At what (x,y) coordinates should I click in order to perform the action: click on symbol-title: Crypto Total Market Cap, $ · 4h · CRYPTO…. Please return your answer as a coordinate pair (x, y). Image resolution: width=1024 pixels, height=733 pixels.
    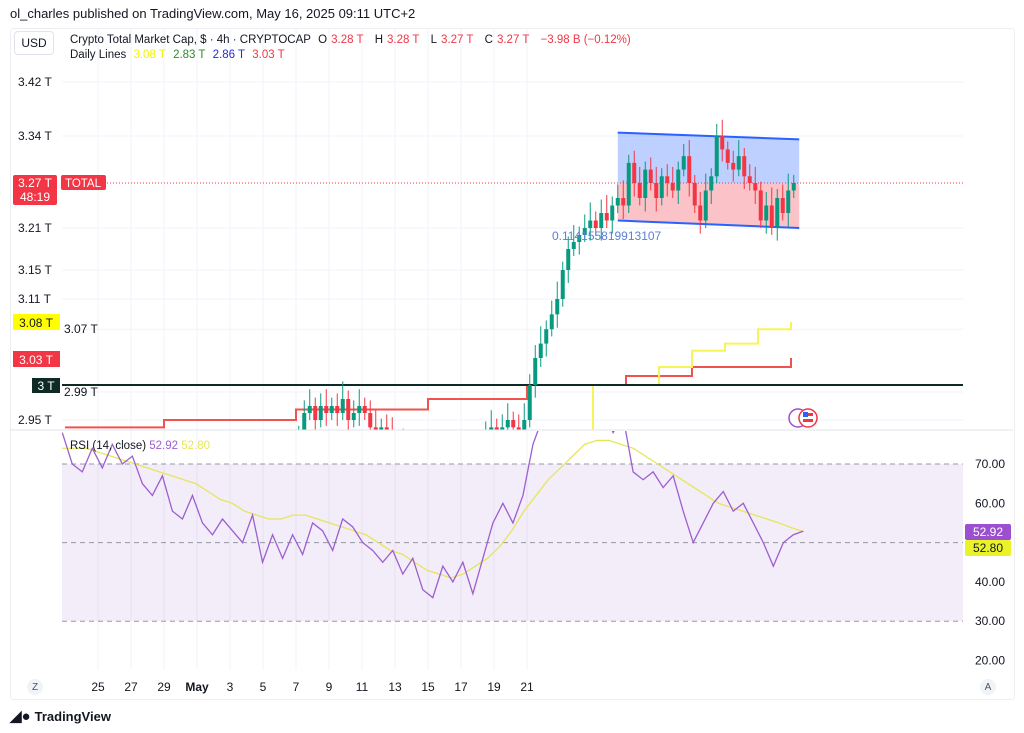
    Looking at the image, I should click on (190, 40).